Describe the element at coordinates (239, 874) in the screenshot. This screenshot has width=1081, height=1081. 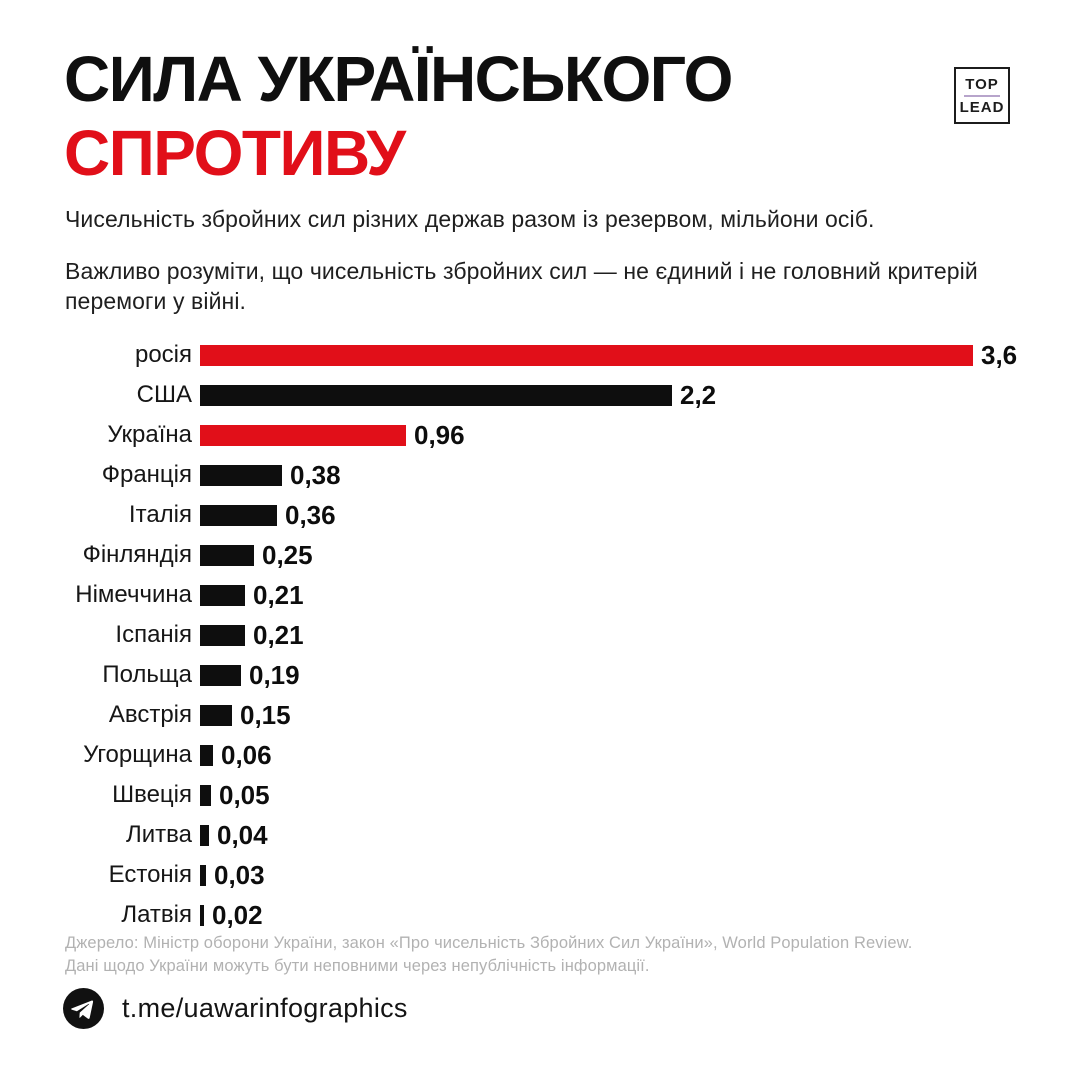
I see `bar-value: 0,03` at that location.